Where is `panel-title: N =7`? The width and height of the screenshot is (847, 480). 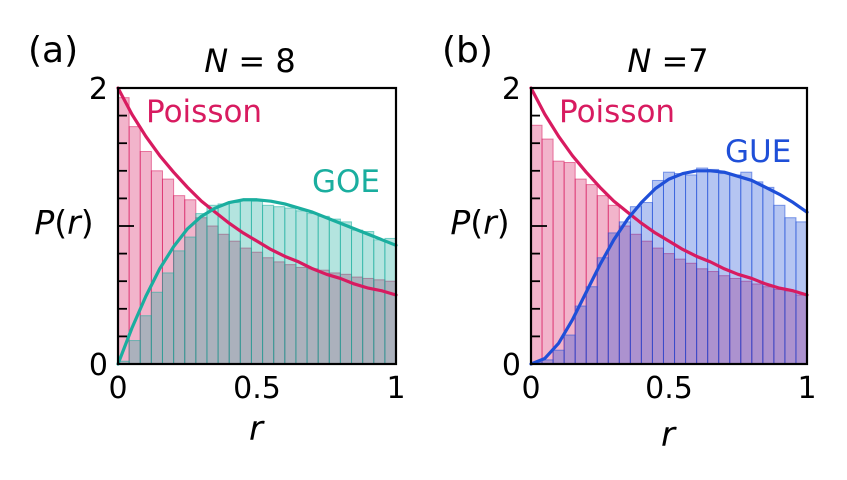 panel-title: N =7 is located at coordinates (667, 61).